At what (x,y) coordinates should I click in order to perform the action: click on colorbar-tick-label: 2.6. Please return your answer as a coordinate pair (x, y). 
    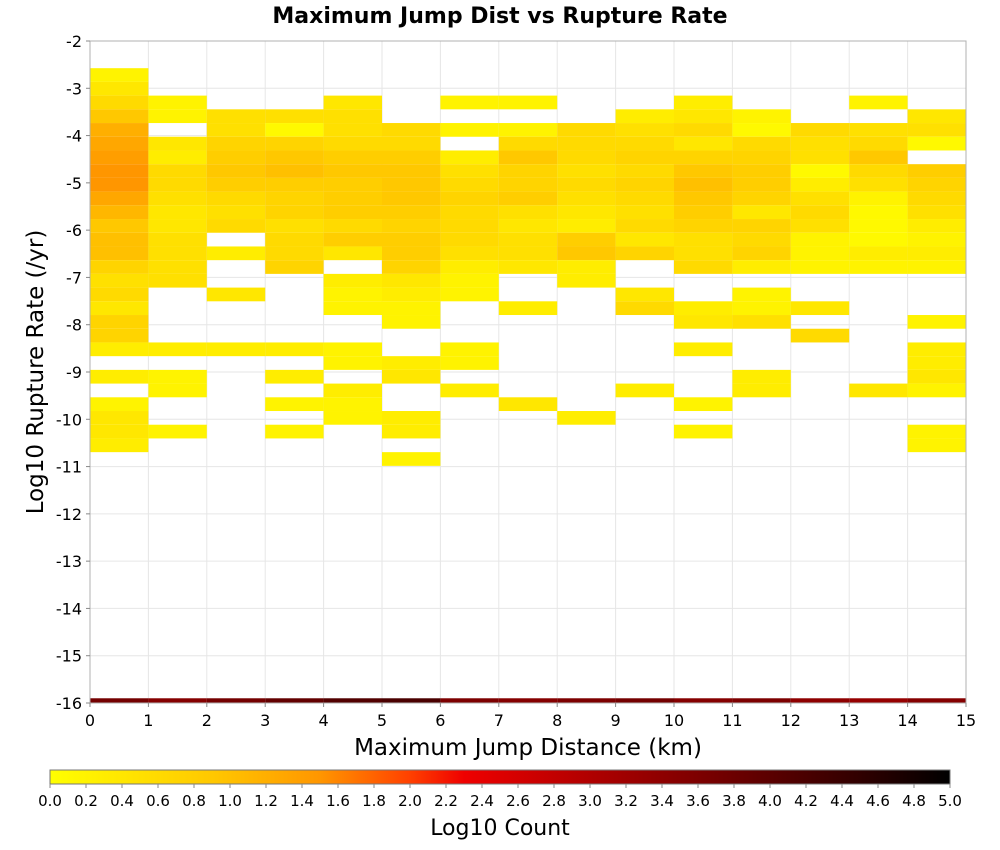
    Looking at the image, I should click on (518, 801).